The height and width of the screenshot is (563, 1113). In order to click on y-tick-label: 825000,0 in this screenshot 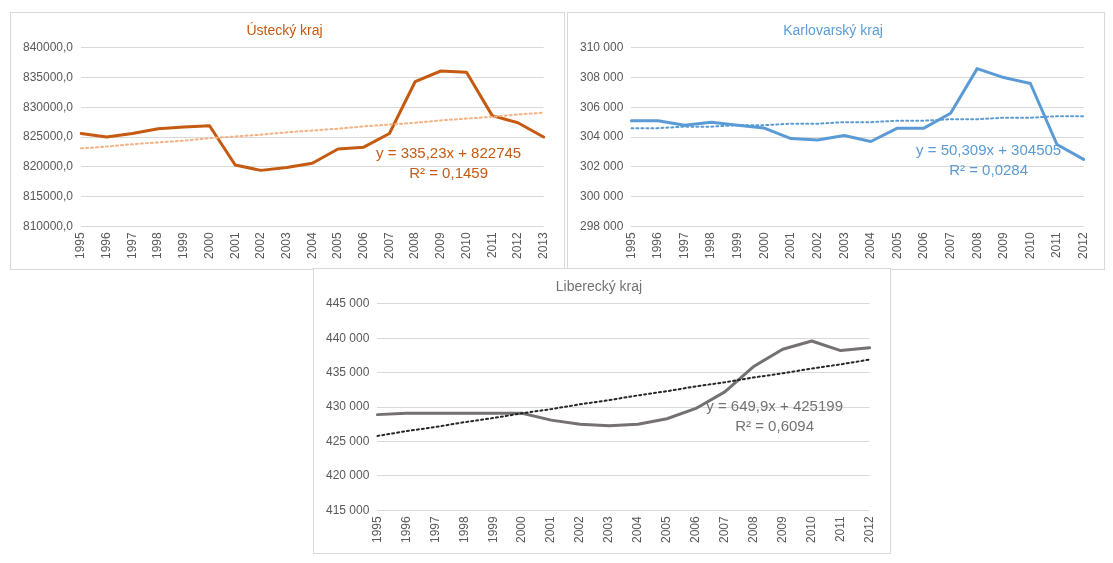, I will do `click(48, 136)`.